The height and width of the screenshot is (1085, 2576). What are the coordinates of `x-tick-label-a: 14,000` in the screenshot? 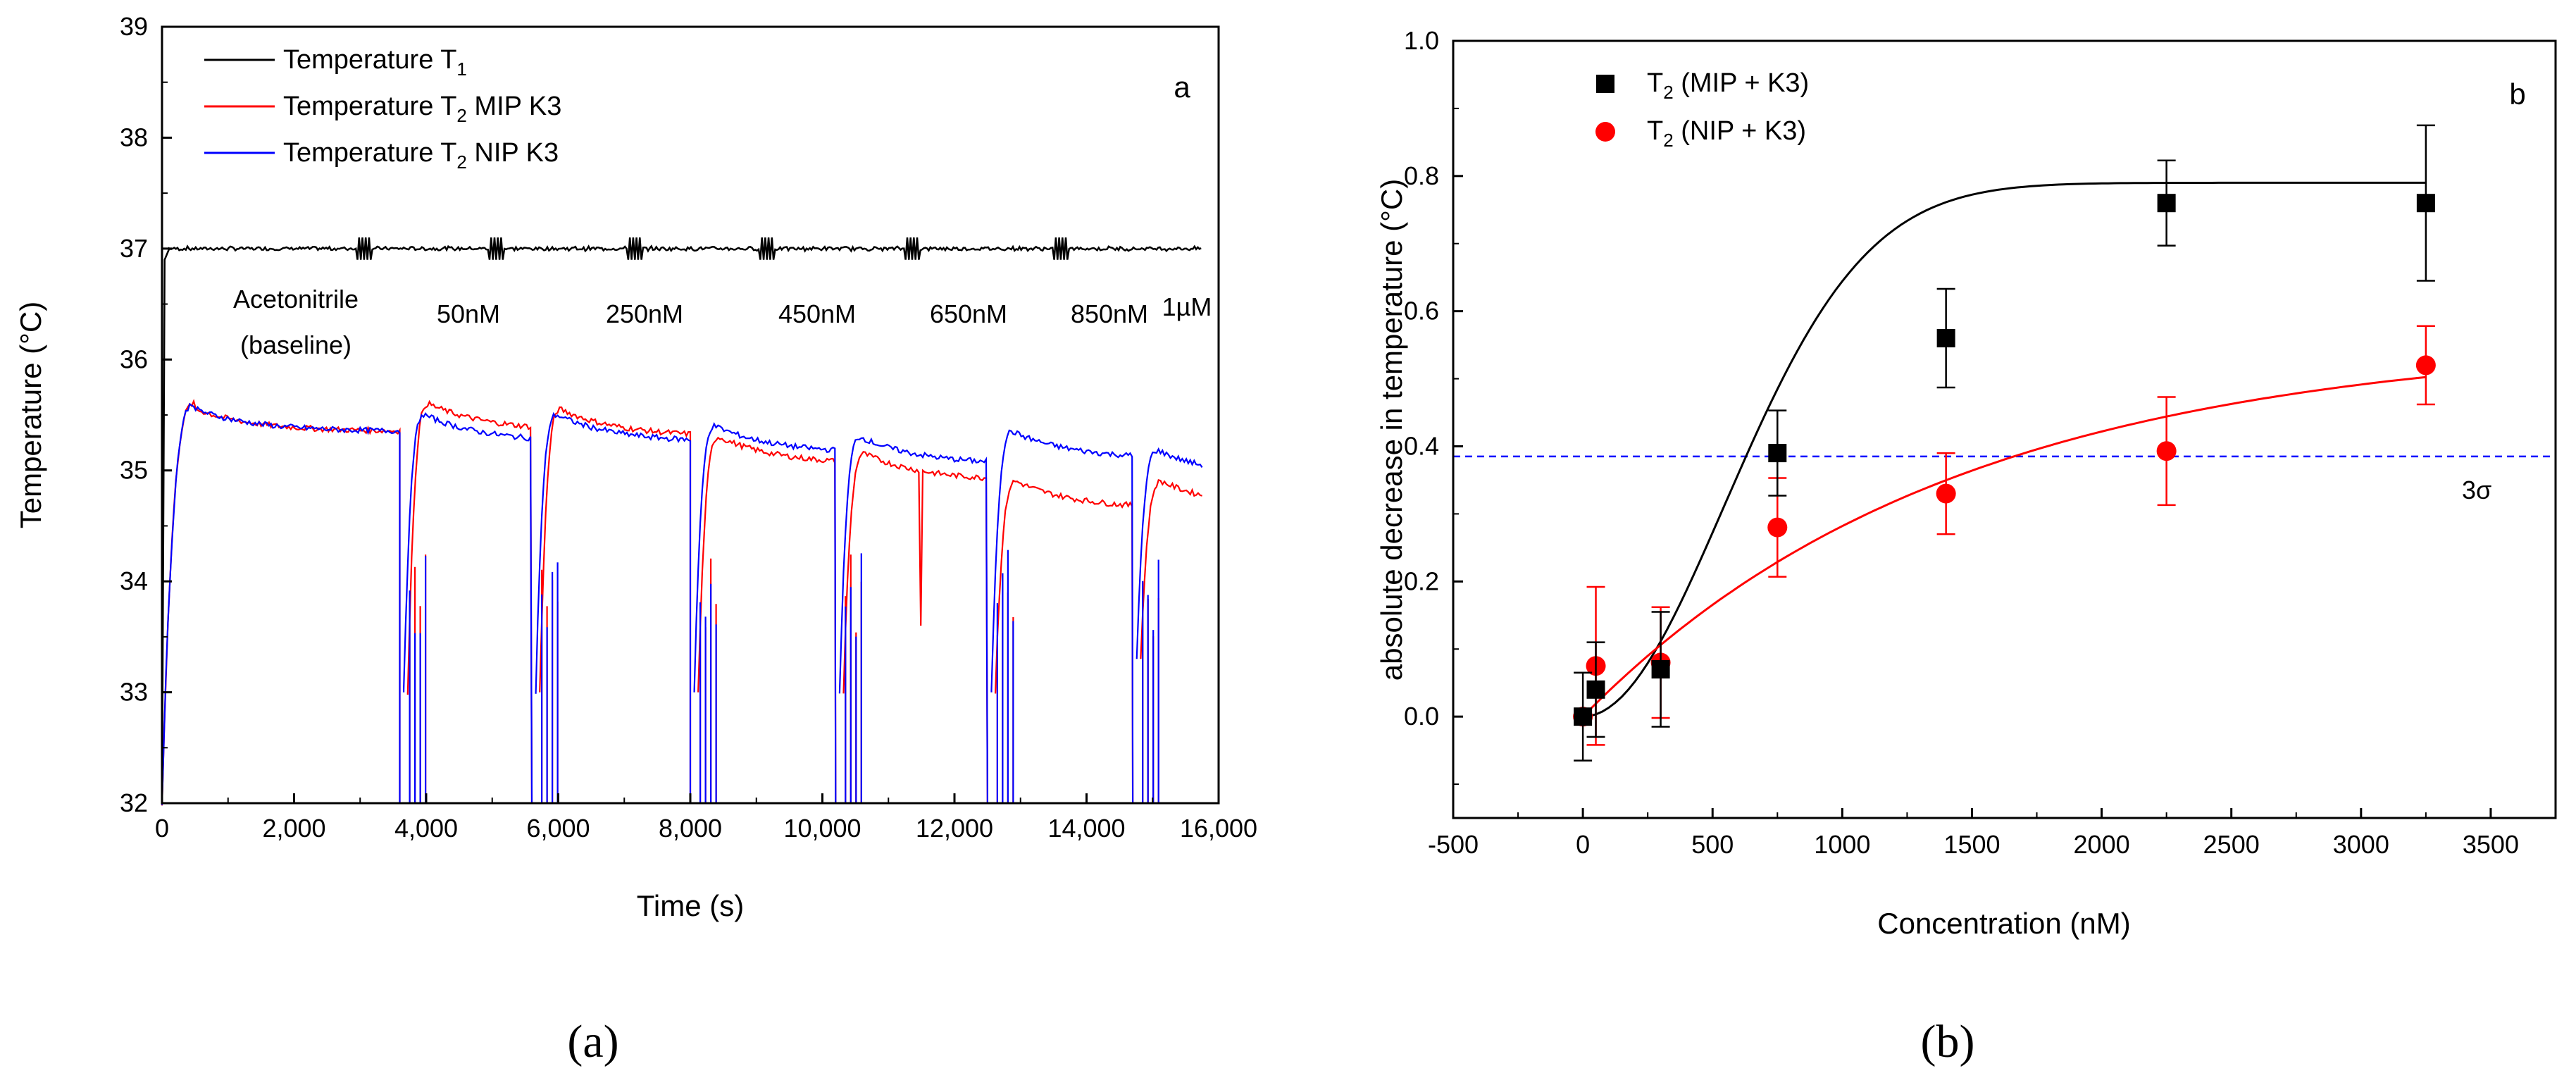 It's located at (1086, 829).